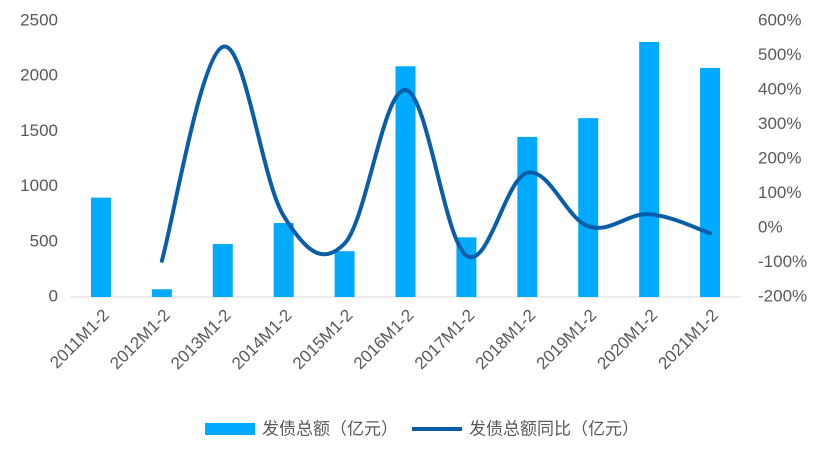  What do you see at coordinates (201, 340) in the screenshot?
I see `x-tick-label: 2013M1-2` at bounding box center [201, 340].